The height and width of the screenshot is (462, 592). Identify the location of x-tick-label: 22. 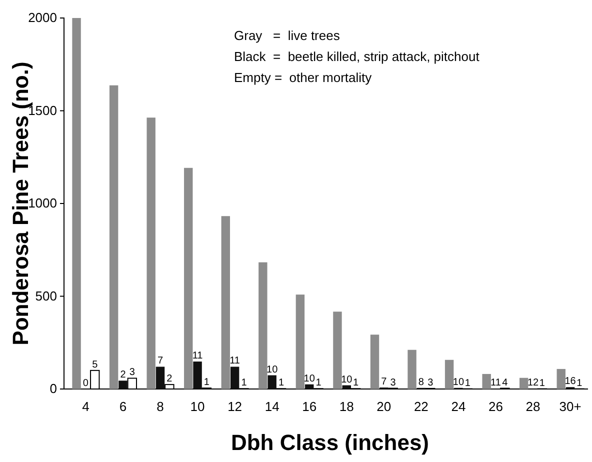
(421, 406).